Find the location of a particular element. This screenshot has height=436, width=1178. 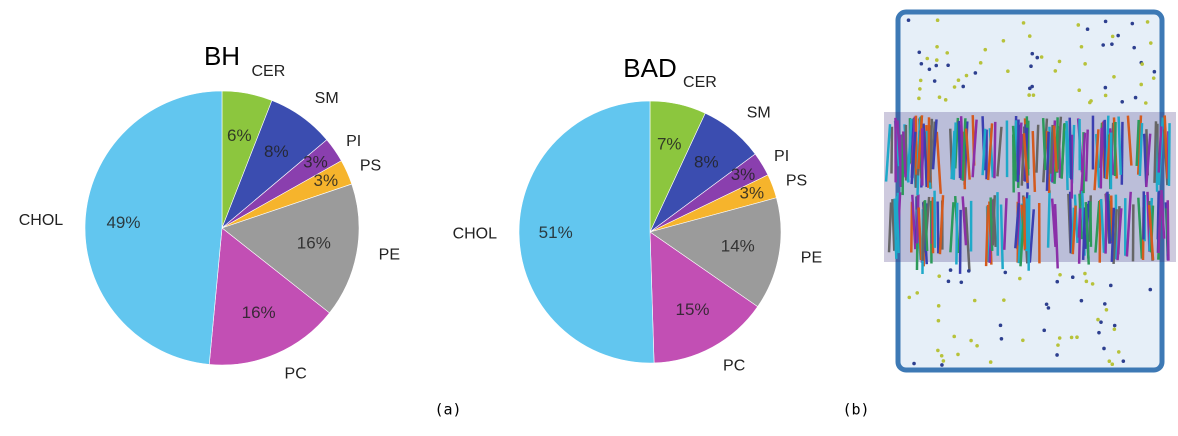

category-label: PE is located at coordinates (389, 254).